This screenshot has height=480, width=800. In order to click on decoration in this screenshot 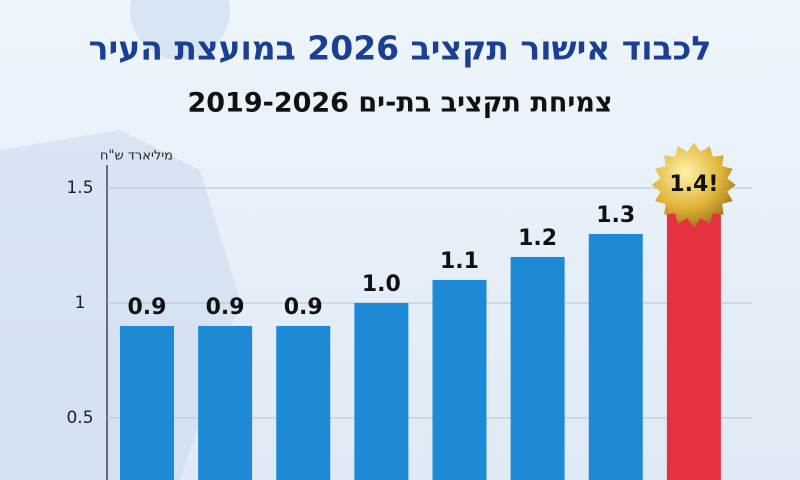, I will do `click(180, 30)`.